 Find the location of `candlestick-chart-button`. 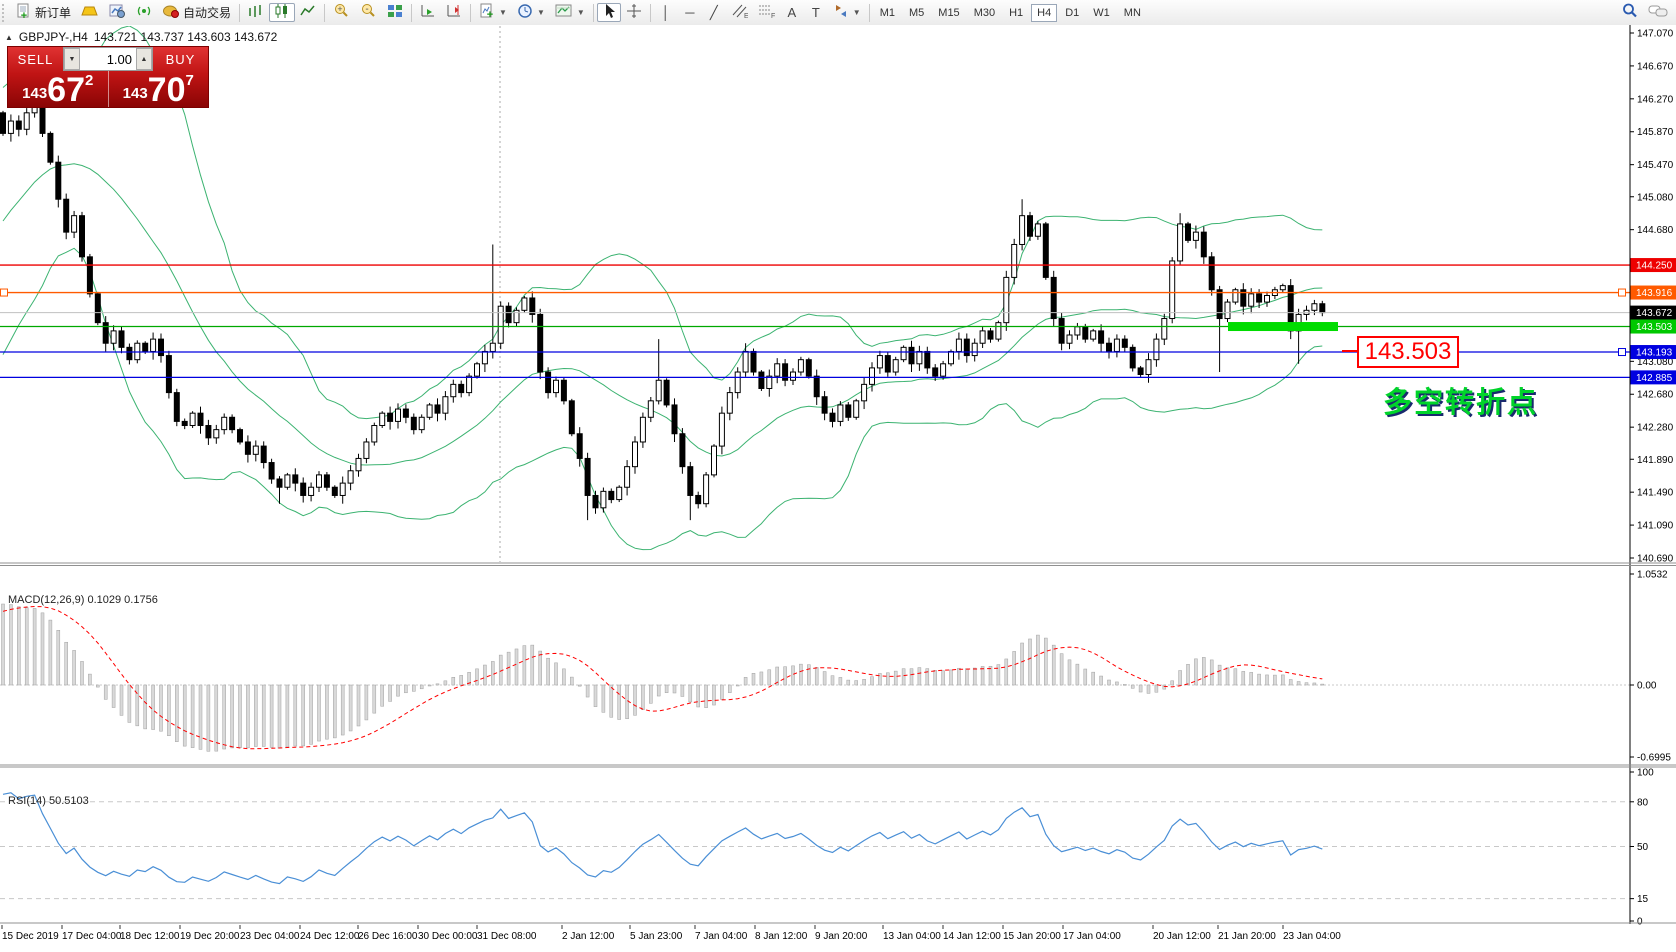

candlestick-chart-button is located at coordinates (282, 12).